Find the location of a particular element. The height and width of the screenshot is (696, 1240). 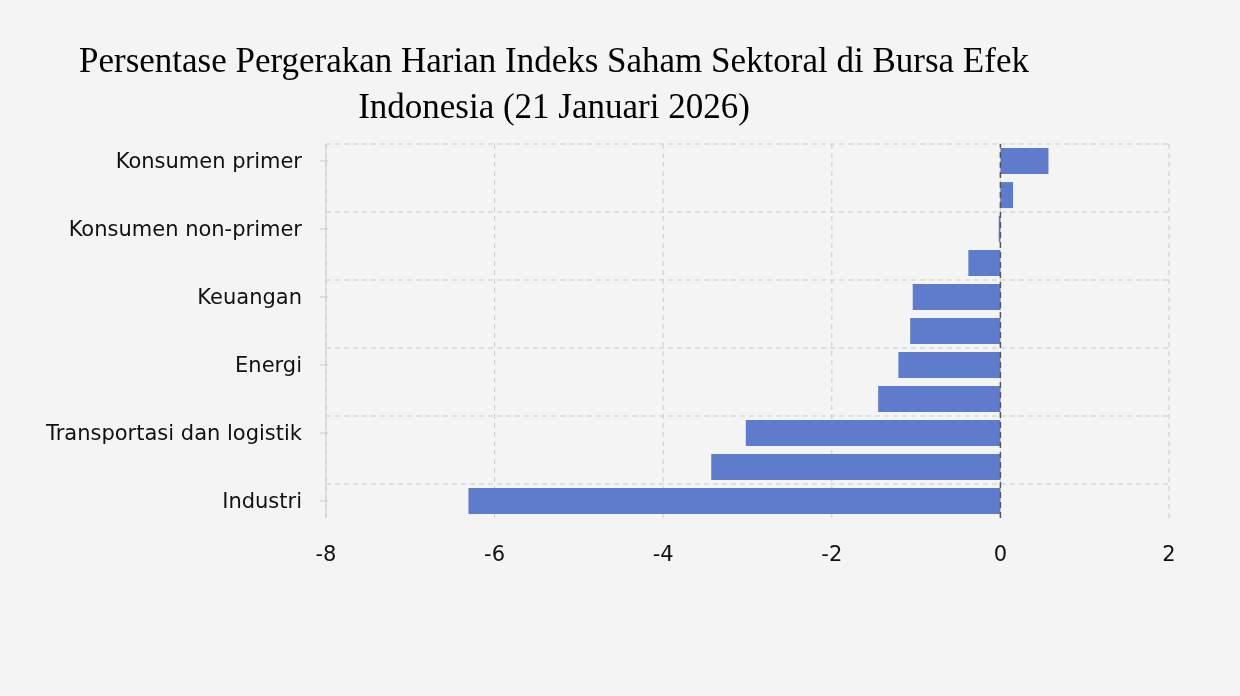

x-tick-label: -2 is located at coordinates (832, 553).